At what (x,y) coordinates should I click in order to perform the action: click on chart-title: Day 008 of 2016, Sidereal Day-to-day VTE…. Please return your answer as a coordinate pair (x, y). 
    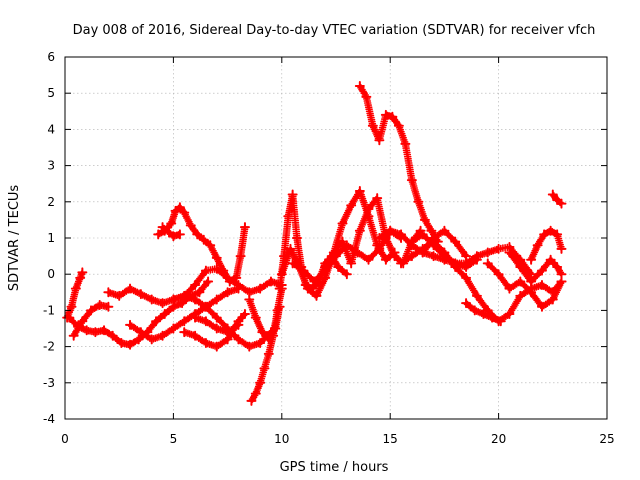
    Looking at the image, I should click on (334, 30).